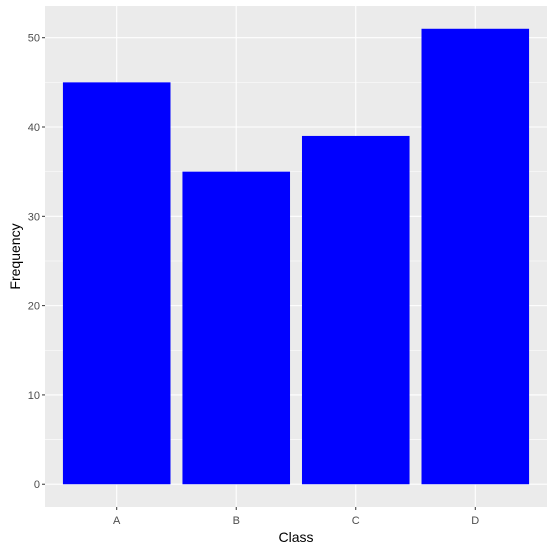  Describe the element at coordinates (356, 521) in the screenshot. I see `x-tick-label: C` at that location.